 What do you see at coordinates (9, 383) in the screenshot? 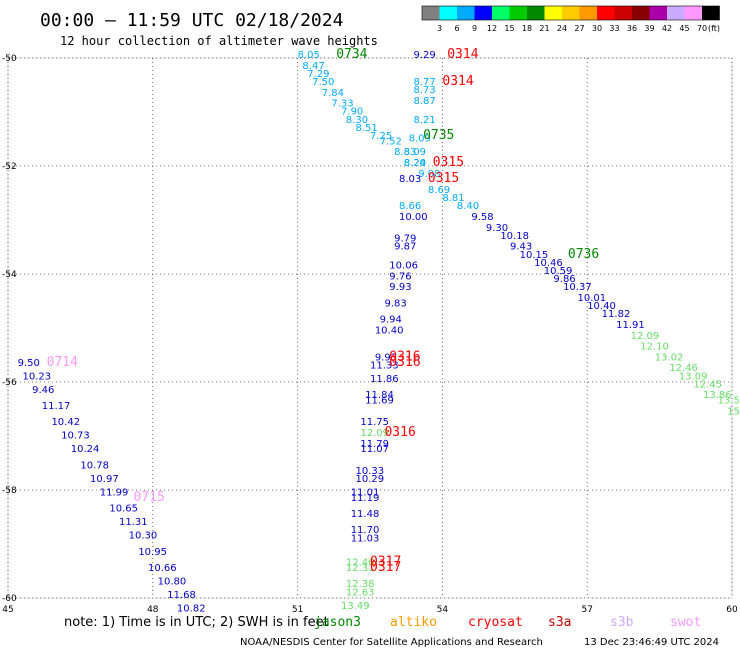
I see `y-tick-label: -56` at bounding box center [9, 383].